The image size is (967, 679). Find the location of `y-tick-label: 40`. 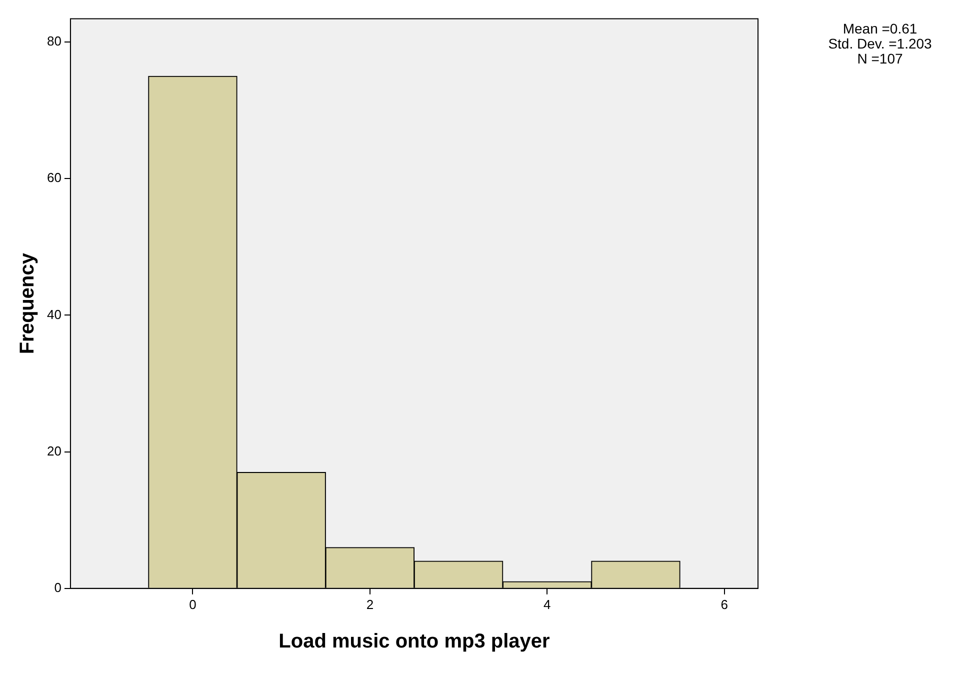

y-tick-label: 40 is located at coordinates (54, 314).